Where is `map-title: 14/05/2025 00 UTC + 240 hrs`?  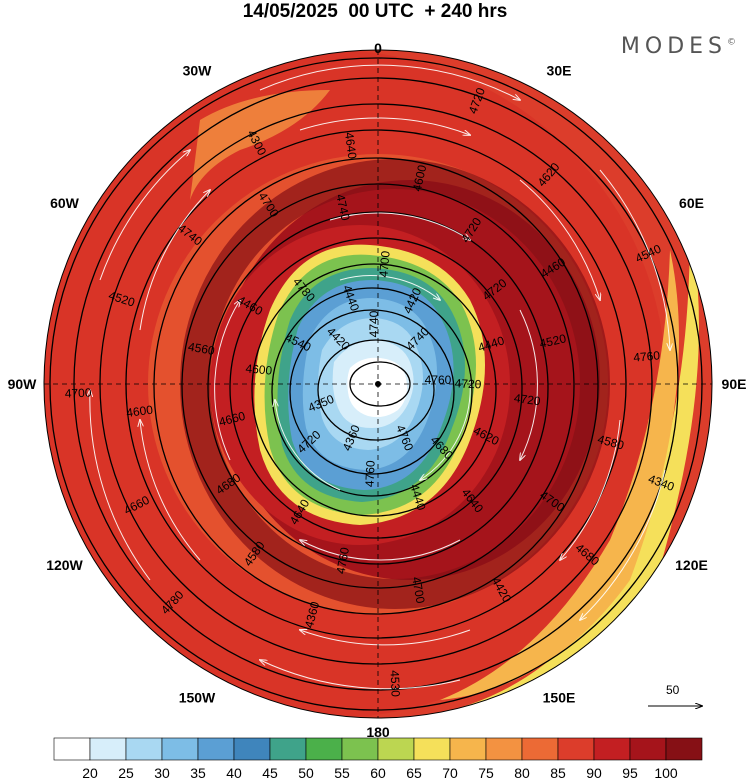
map-title: 14/05/2025 00 UTC + 240 hrs is located at coordinates (375, 11).